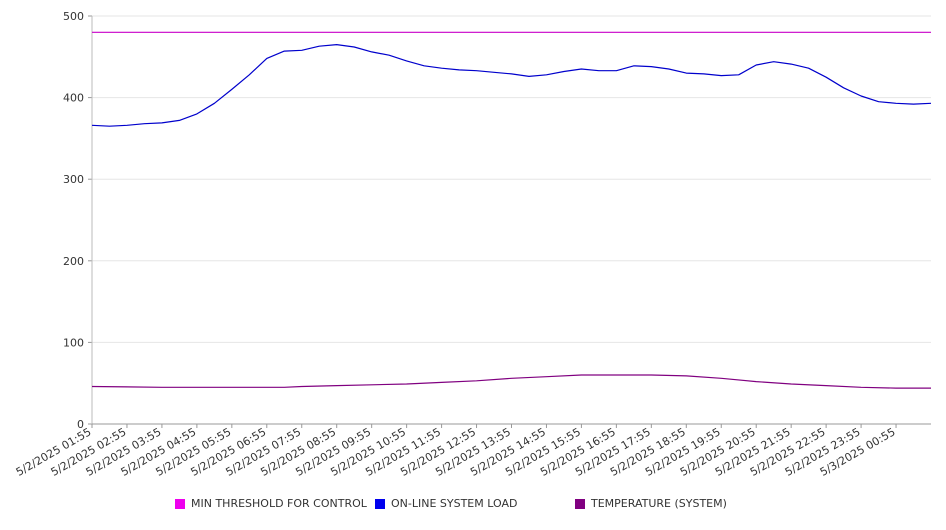 This screenshot has width=946, height=530. I want to click on y-tick-label: 200, so click(73, 261).